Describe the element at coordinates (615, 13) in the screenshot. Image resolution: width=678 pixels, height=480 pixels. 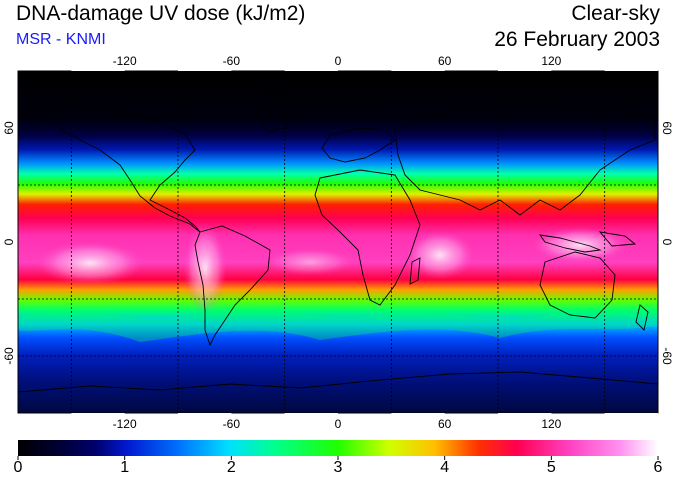
I see `condition-label: Clear-sky` at that location.